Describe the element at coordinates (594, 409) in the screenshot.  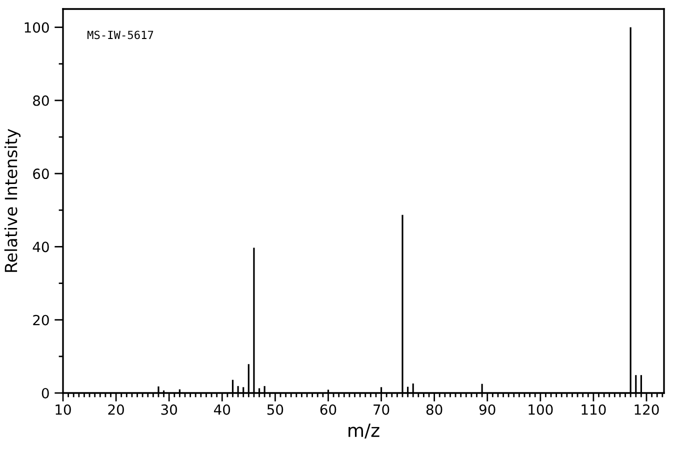
I see `x-tick-label: 110` at that location.